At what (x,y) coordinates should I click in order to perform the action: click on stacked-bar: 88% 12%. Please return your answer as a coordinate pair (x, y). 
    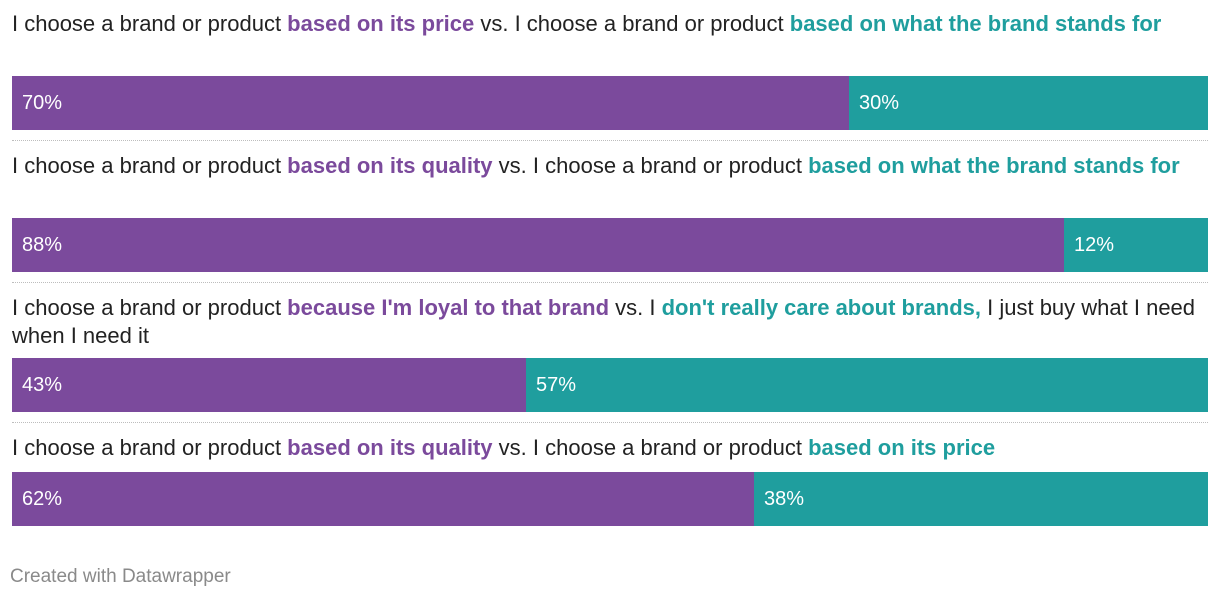
    Looking at the image, I should click on (610, 245).